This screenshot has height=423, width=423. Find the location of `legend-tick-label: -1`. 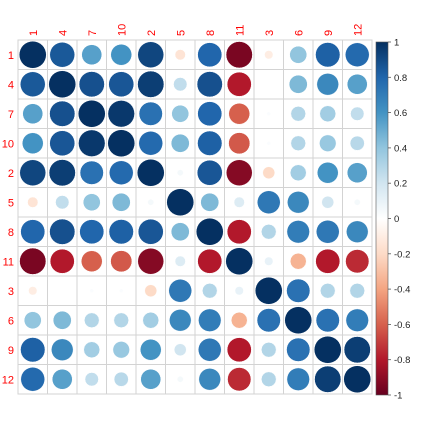

legend-tick-label: -1 is located at coordinates (398, 396).